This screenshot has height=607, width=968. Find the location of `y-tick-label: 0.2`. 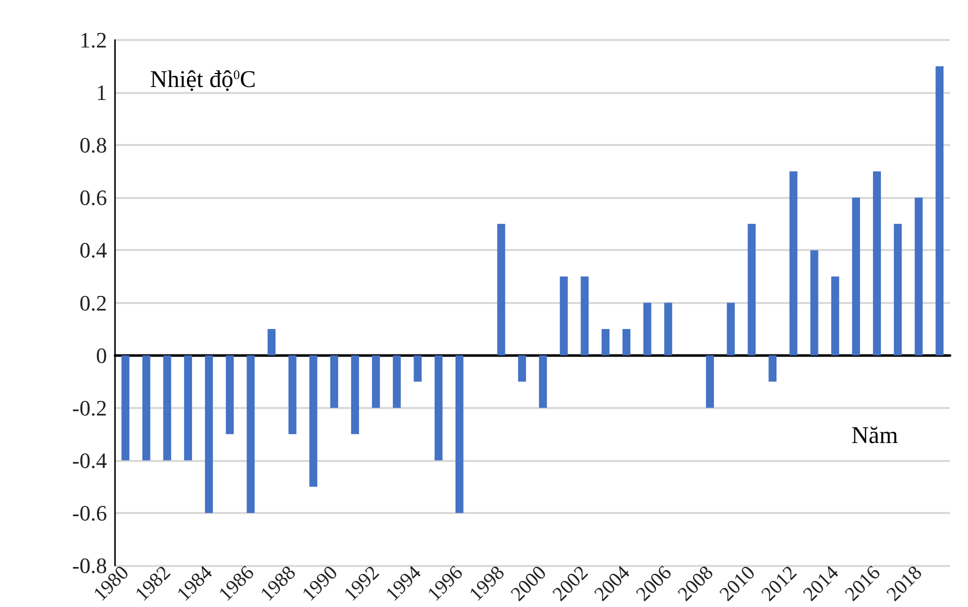

y-tick-label: 0.2 is located at coordinates (93, 303).